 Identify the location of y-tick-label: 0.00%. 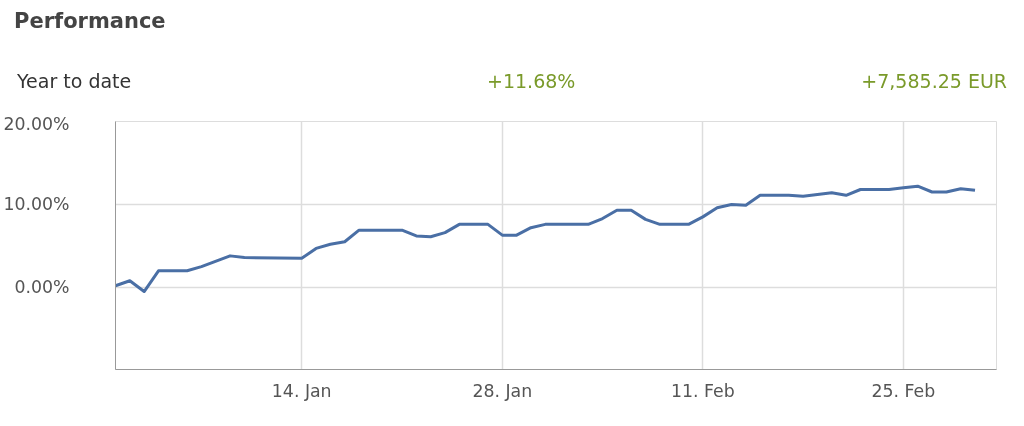
(42, 287).